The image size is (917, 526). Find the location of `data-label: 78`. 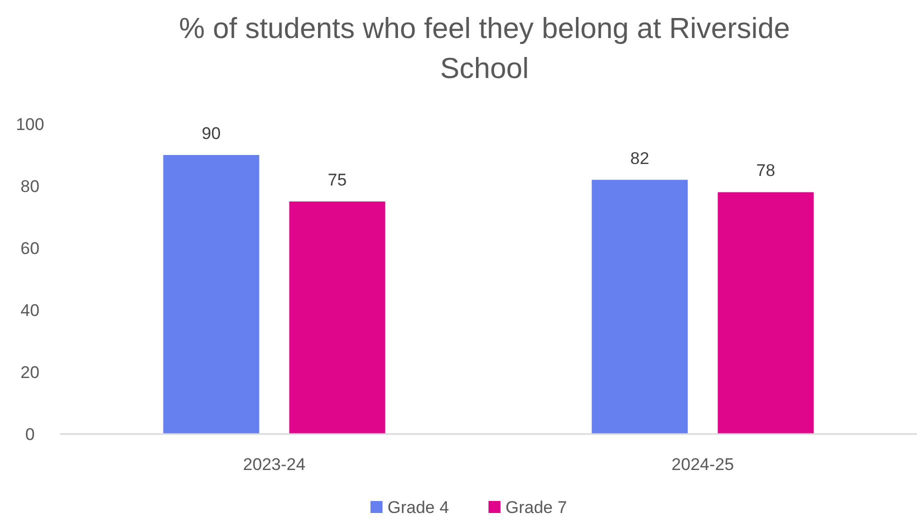

data-label: 78 is located at coordinates (766, 170).